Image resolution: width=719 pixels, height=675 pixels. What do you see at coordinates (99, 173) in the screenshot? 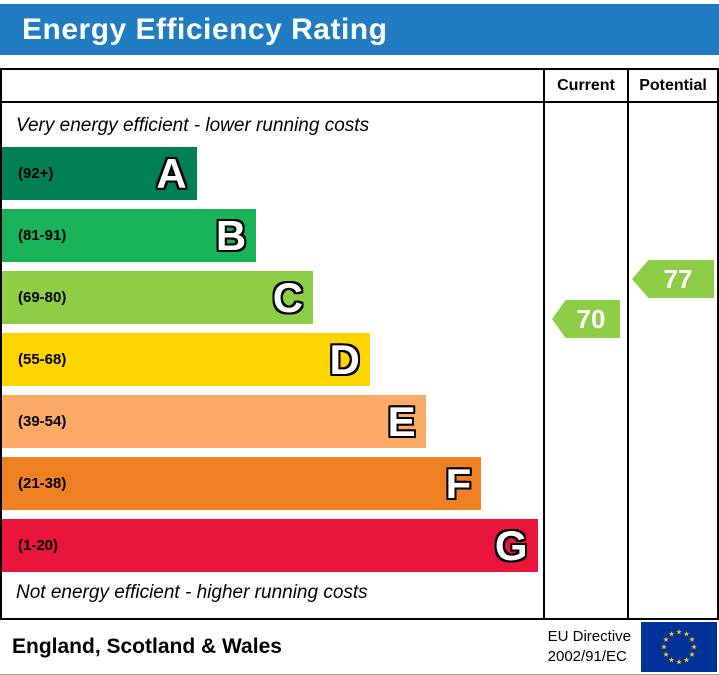
I see `band-bar-a: (92+) A` at bounding box center [99, 173].